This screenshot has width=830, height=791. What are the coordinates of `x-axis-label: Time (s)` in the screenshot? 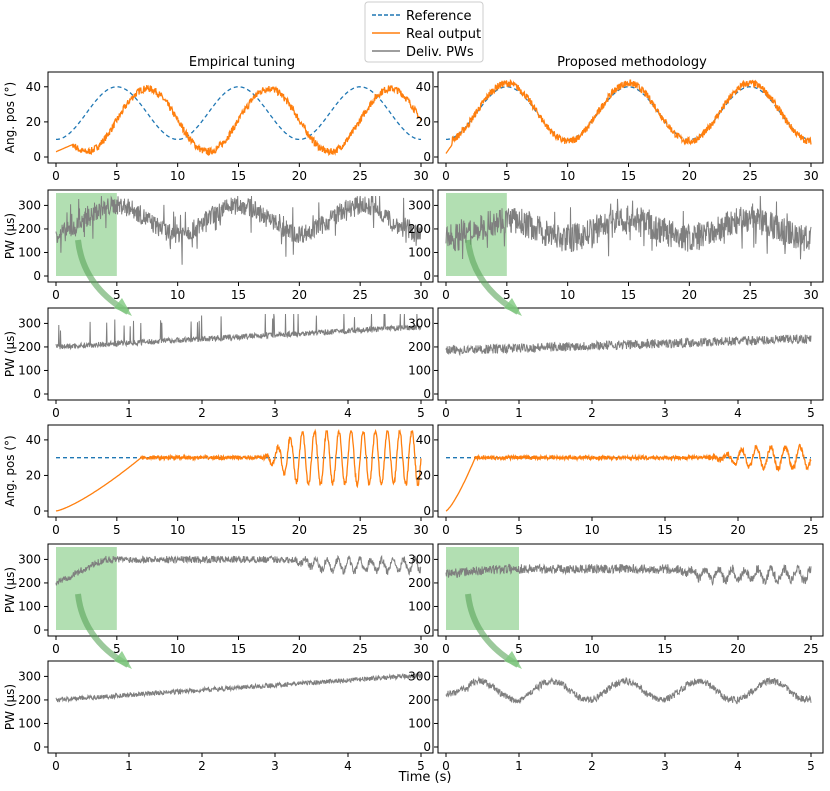 It's located at (425, 777).